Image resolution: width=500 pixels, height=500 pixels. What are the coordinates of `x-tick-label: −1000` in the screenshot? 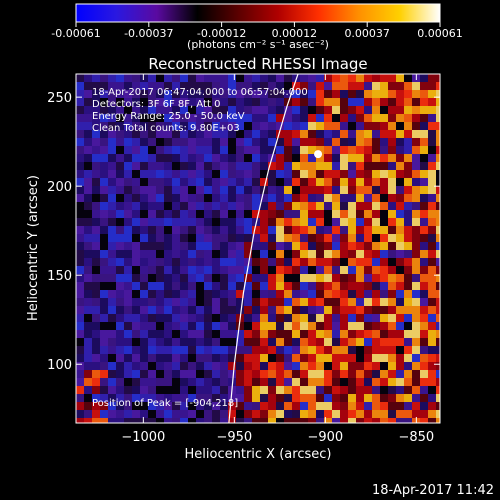 It's located at (143, 437).